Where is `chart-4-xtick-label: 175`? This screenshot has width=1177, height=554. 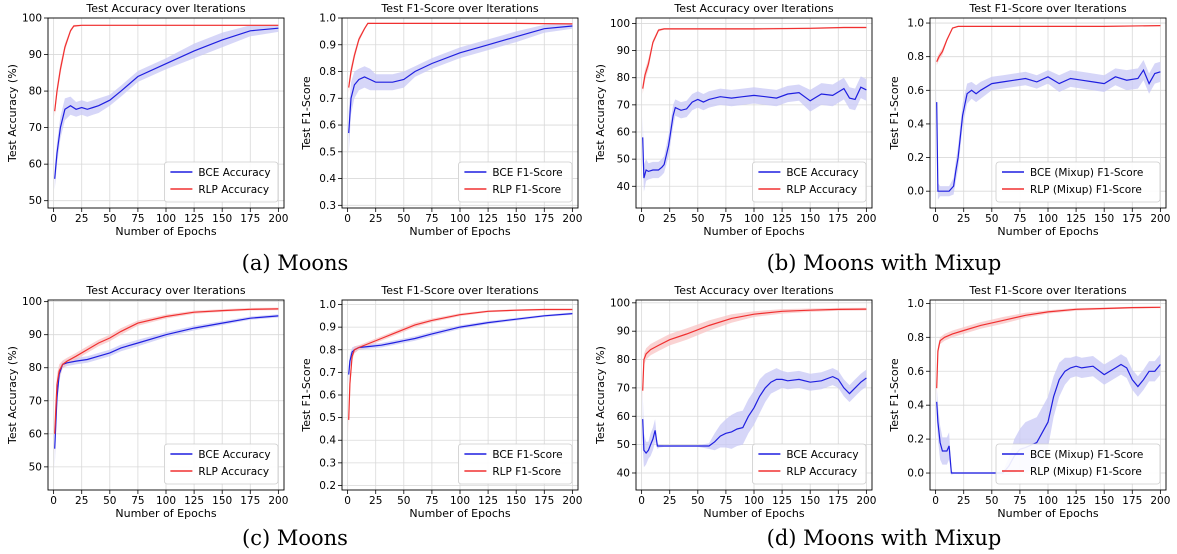
chart-4-xtick-label: 175 is located at coordinates (1132, 219).